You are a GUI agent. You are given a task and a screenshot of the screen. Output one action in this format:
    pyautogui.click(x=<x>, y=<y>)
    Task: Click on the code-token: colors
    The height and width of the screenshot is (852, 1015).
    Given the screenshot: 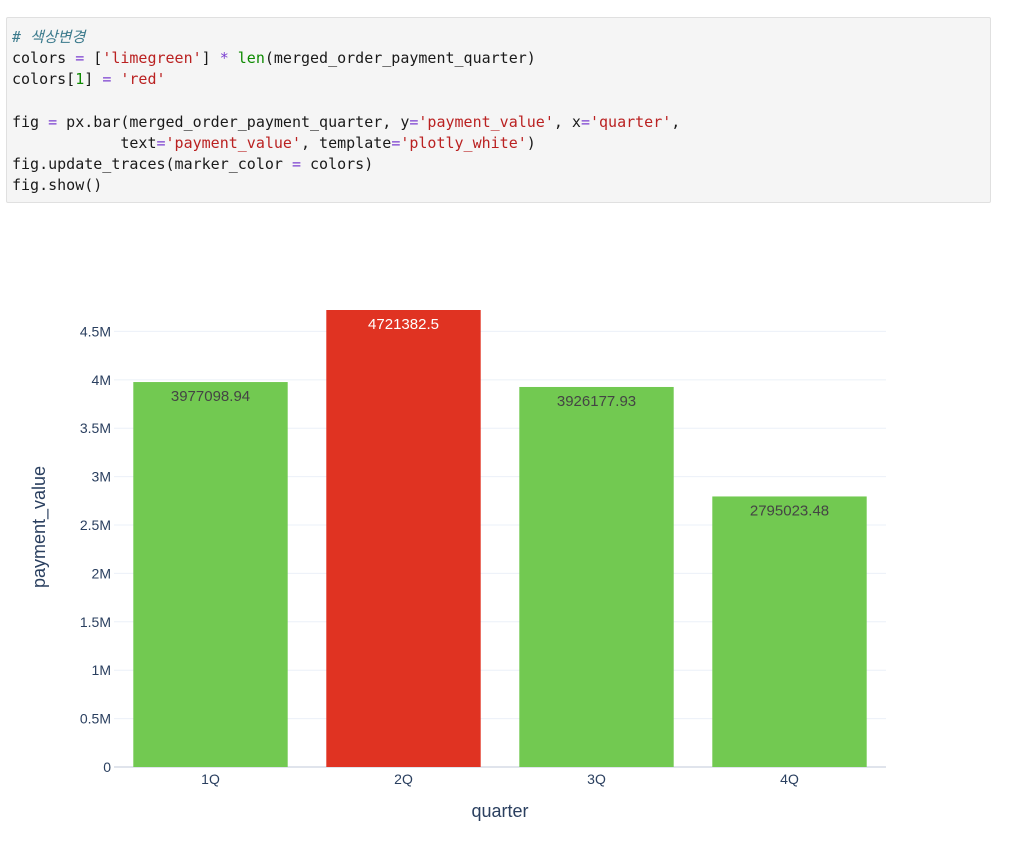 What is the action you would take?
    pyautogui.click(x=44, y=58)
    